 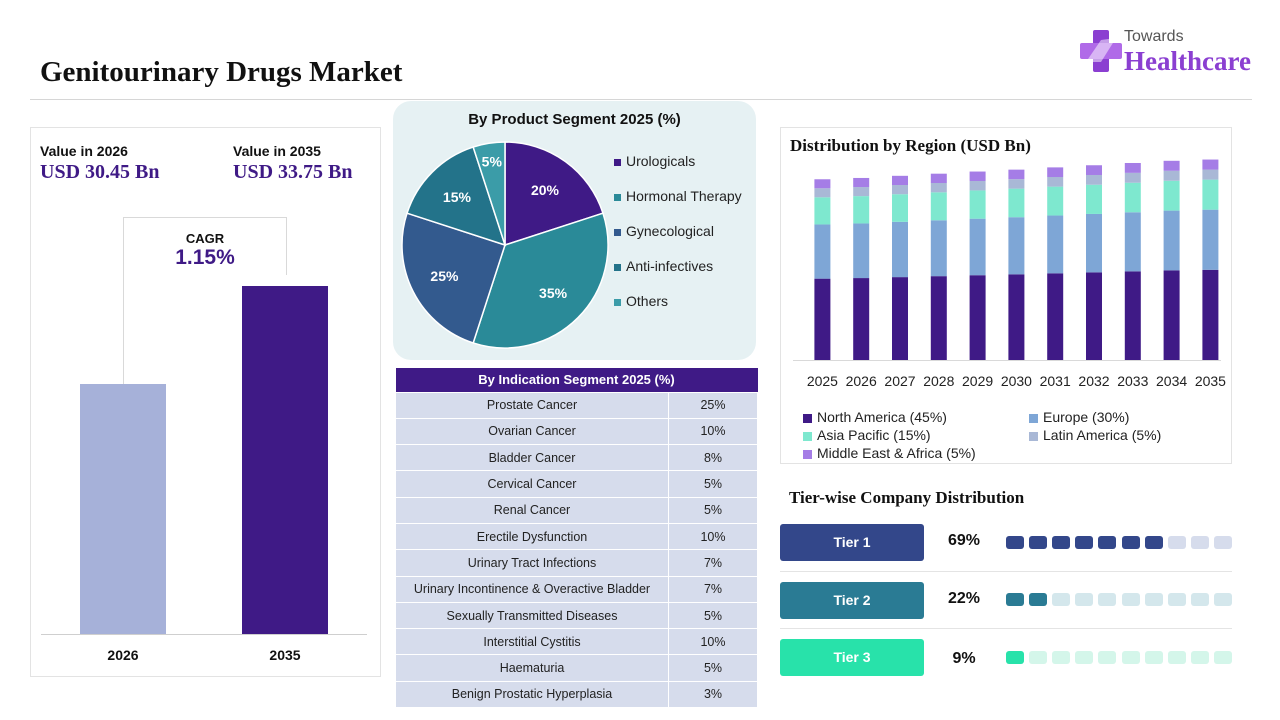 What do you see at coordinates (1101, 51) in the screenshot?
I see `cross-logo-icon` at bounding box center [1101, 51].